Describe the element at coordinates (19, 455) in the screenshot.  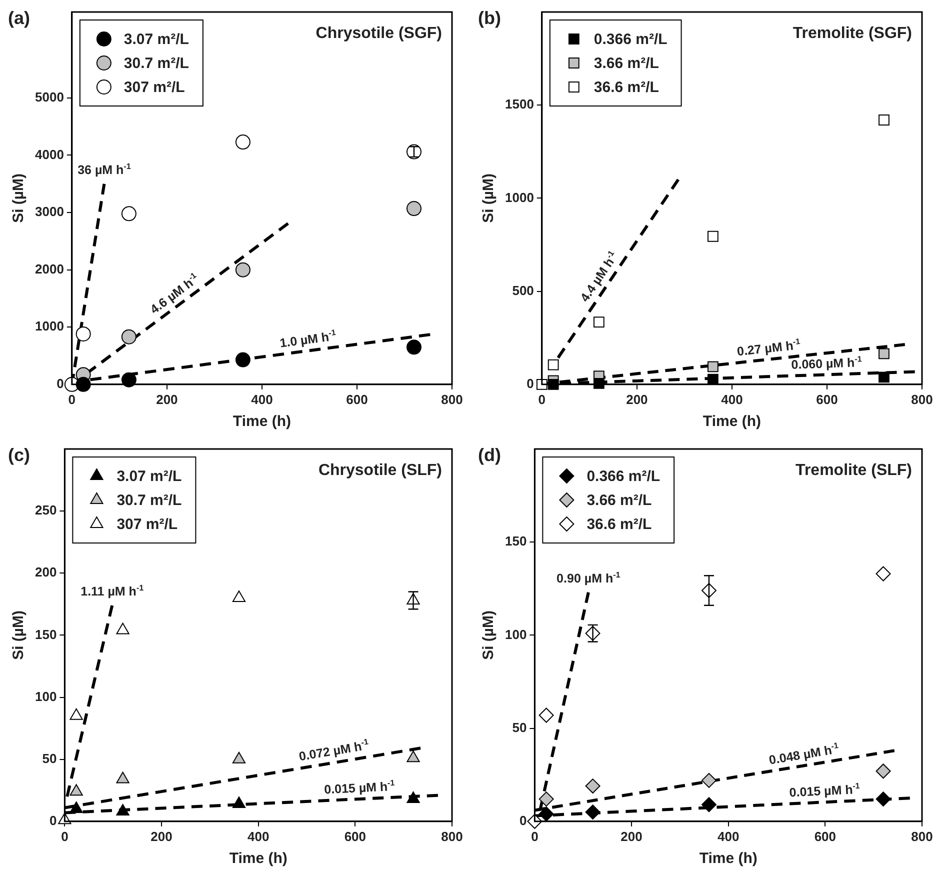
I see `text: (c)` at that location.